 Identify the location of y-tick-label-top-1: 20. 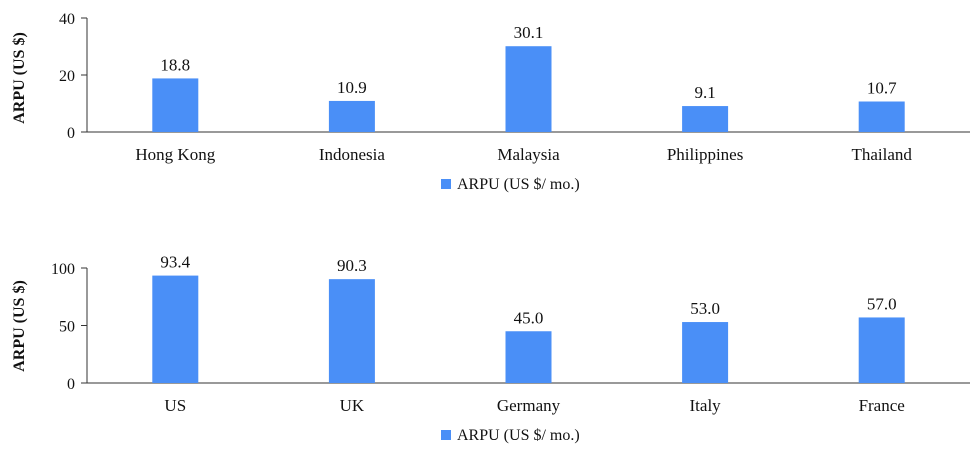
(67, 76).